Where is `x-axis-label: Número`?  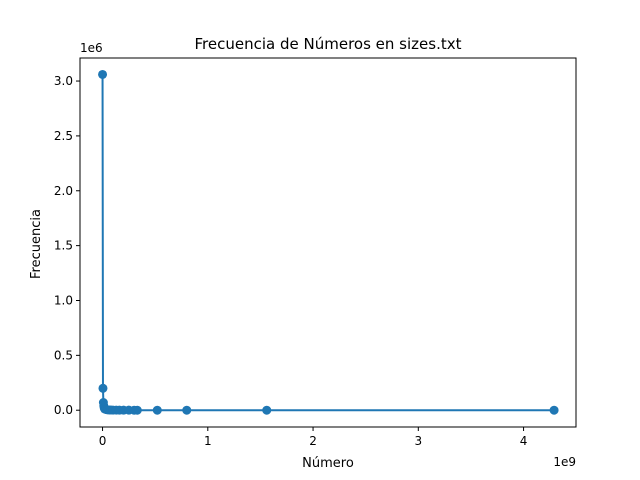
x-axis-label: Número is located at coordinates (328, 463).